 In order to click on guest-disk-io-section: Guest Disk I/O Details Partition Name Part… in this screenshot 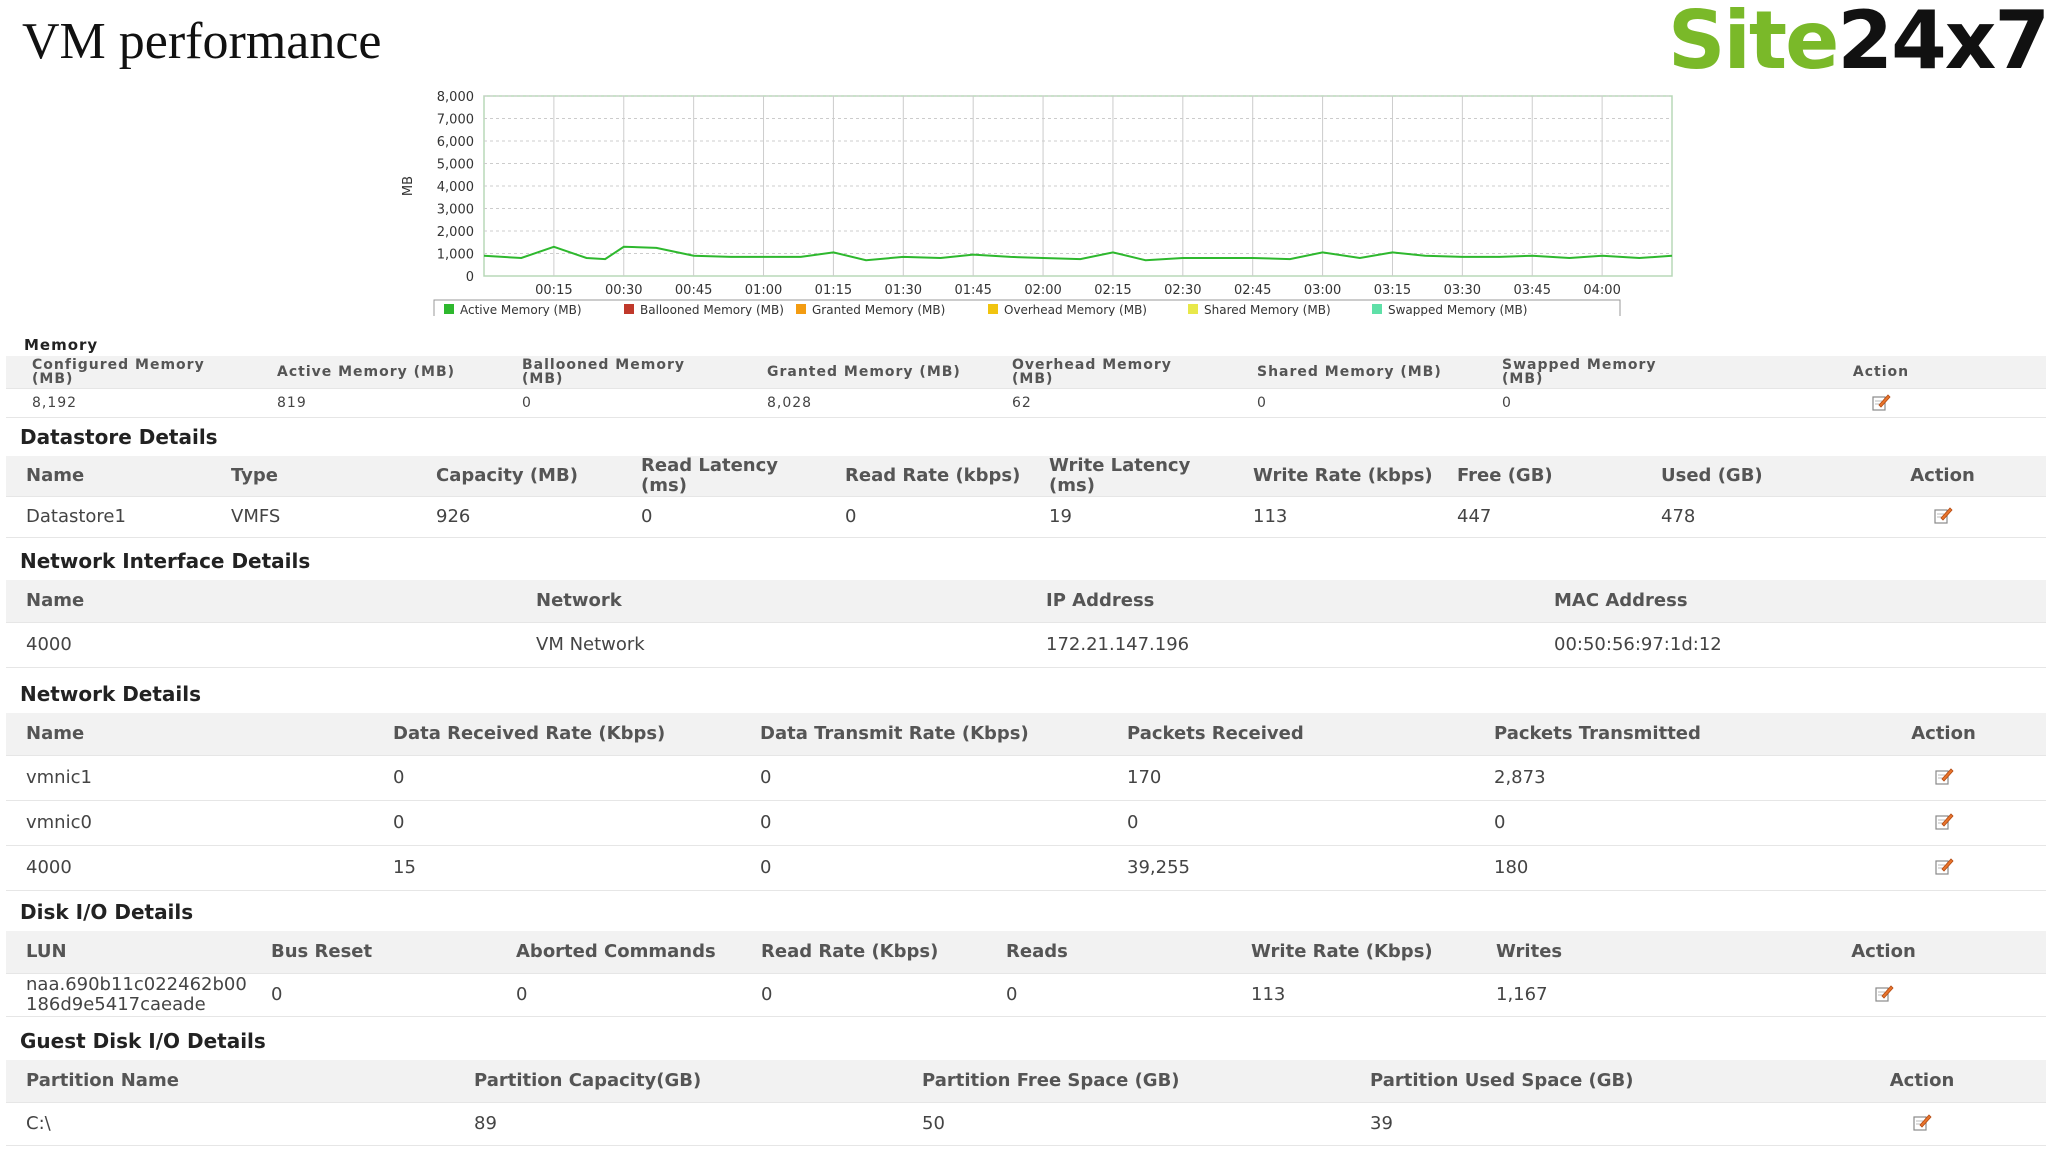, I will do `click(1024, 1084)`.